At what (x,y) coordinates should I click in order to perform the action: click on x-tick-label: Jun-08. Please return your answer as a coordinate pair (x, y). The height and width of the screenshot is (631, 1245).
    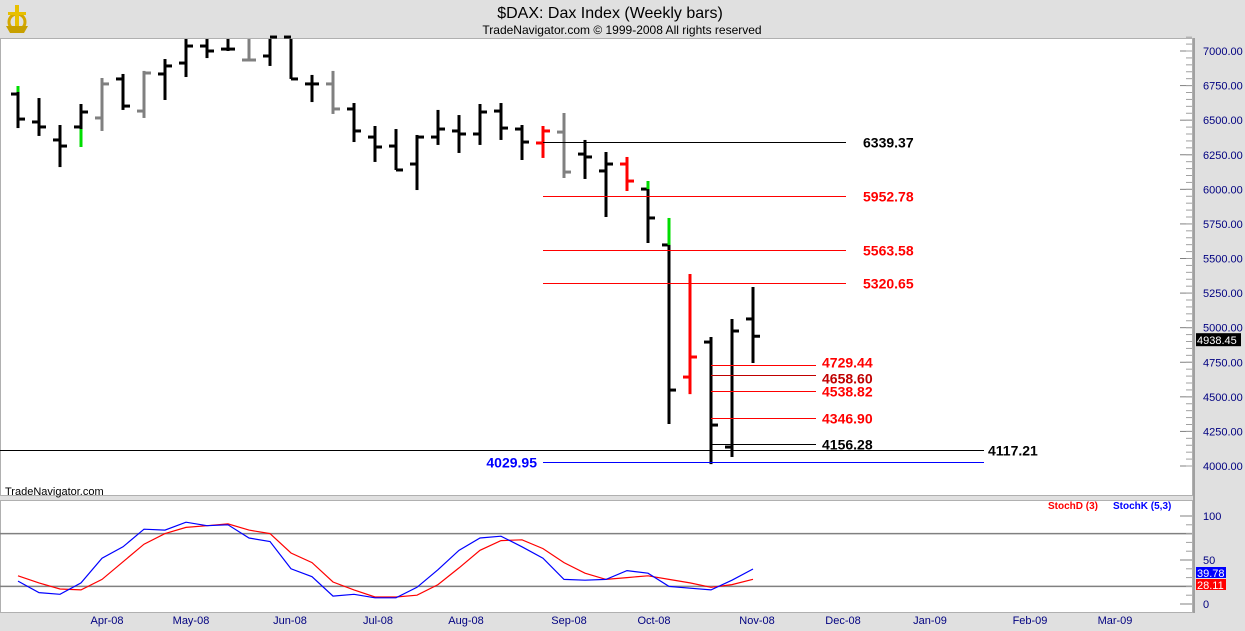
    Looking at the image, I should click on (290, 621).